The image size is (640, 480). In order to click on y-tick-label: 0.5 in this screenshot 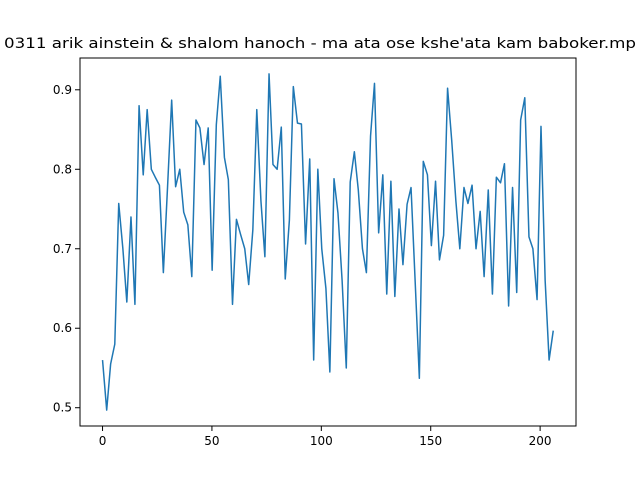, I will do `click(62, 408)`.